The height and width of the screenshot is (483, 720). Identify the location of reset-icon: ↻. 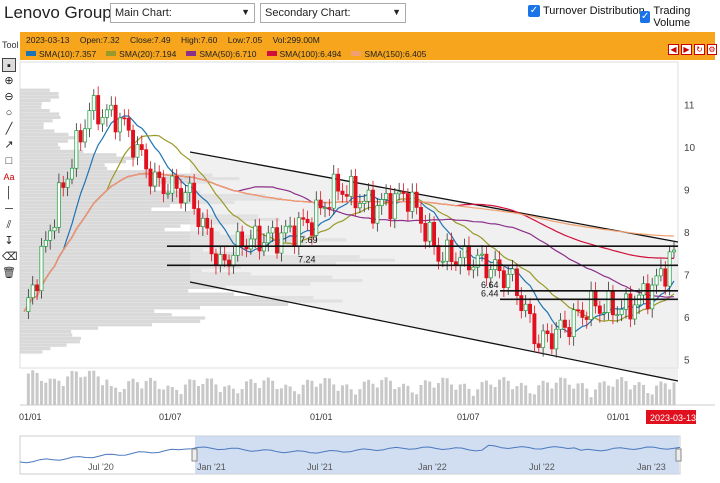
(699, 49).